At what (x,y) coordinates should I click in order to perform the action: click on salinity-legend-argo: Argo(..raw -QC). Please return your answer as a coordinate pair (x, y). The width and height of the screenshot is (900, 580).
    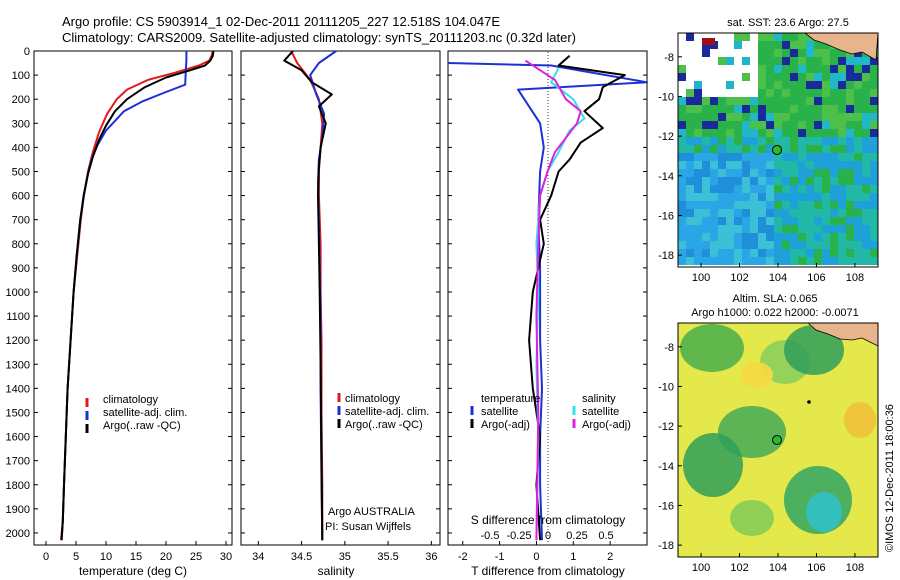
    Looking at the image, I should click on (384, 425).